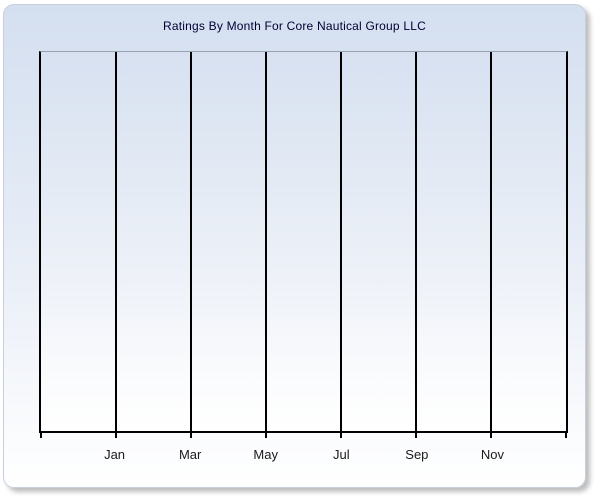 This screenshot has width=600, height=500. Describe the element at coordinates (190, 454) in the screenshot. I see `x-axis-label: Mar` at that location.